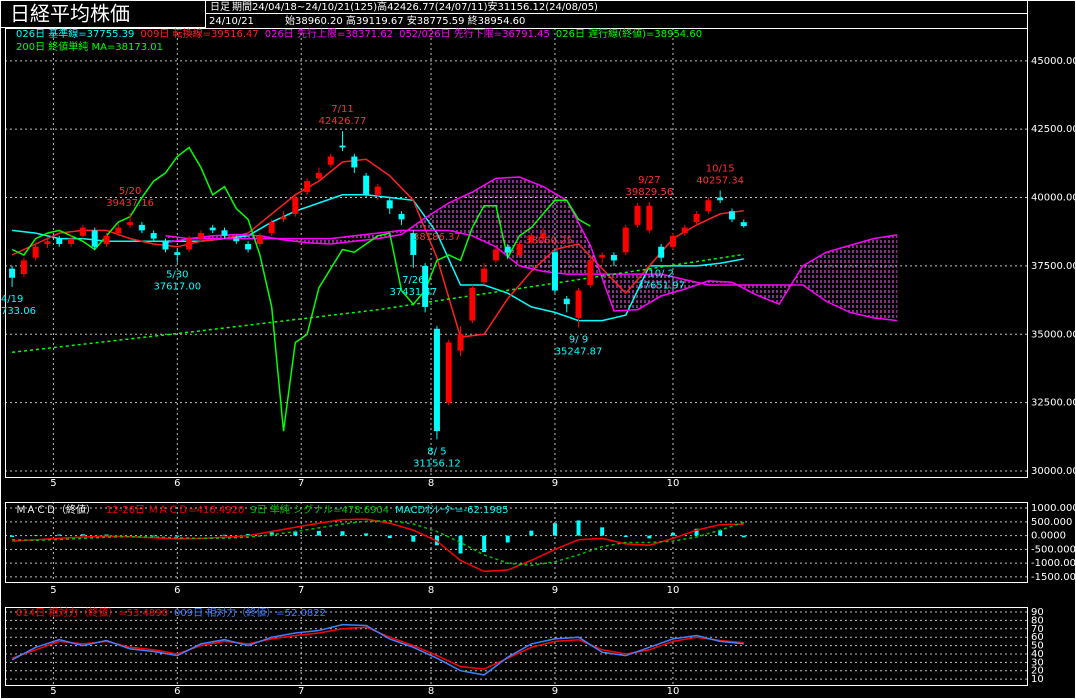  I want to click on annotation-date: 10/15, so click(720, 169).